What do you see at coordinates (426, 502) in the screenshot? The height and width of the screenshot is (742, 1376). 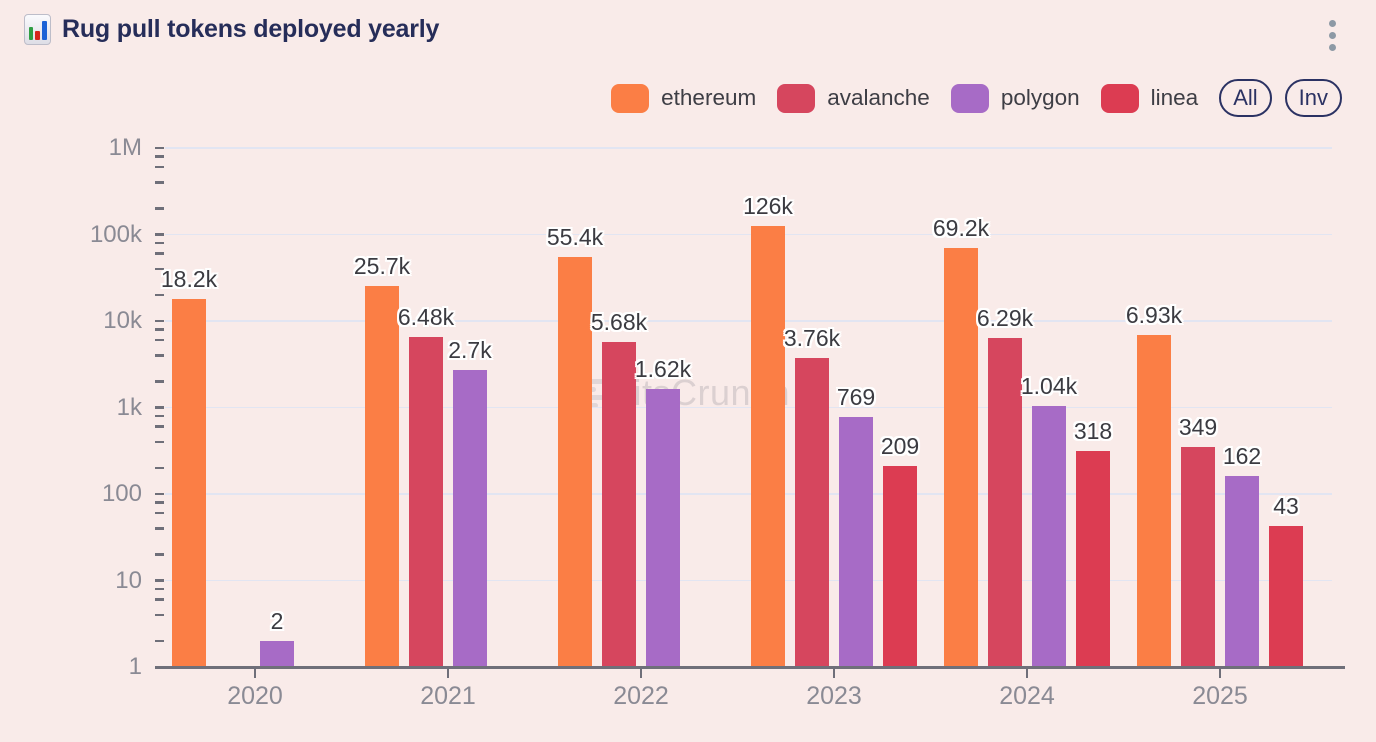 I see `bar-avalanche-2021` at bounding box center [426, 502].